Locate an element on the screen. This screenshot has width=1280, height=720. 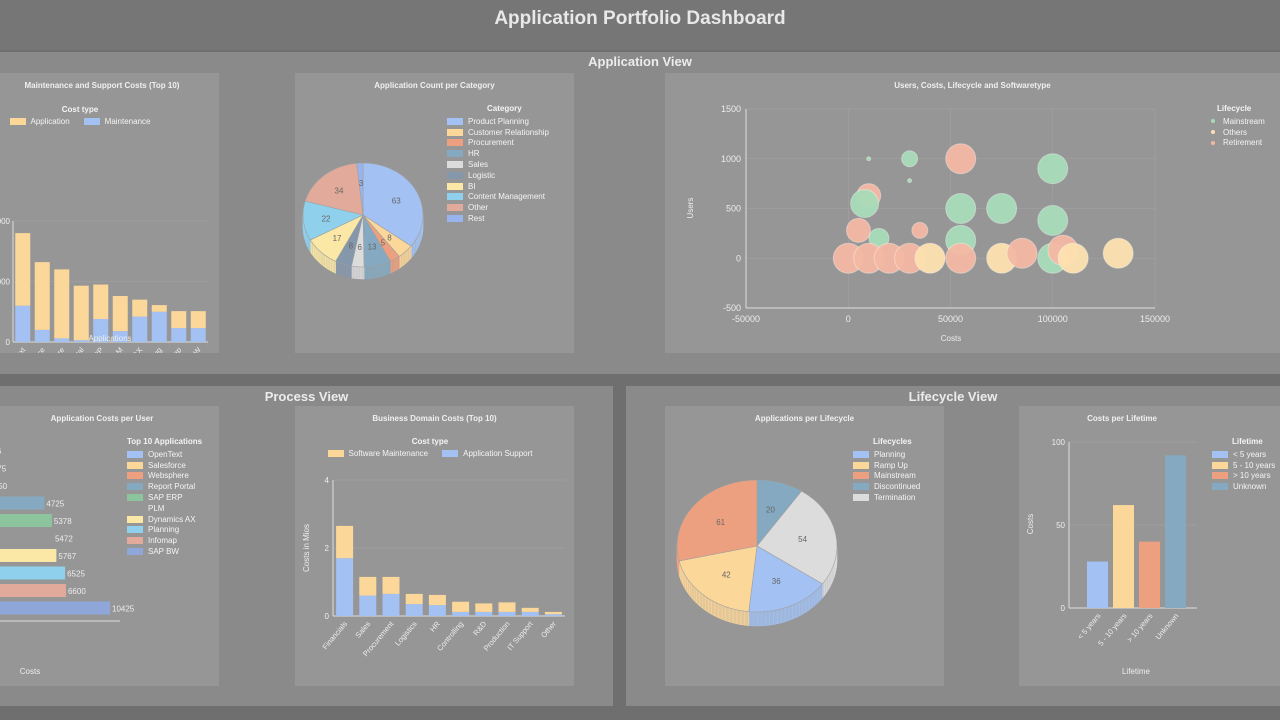
legend-item: Rest is located at coordinates (498, 218).